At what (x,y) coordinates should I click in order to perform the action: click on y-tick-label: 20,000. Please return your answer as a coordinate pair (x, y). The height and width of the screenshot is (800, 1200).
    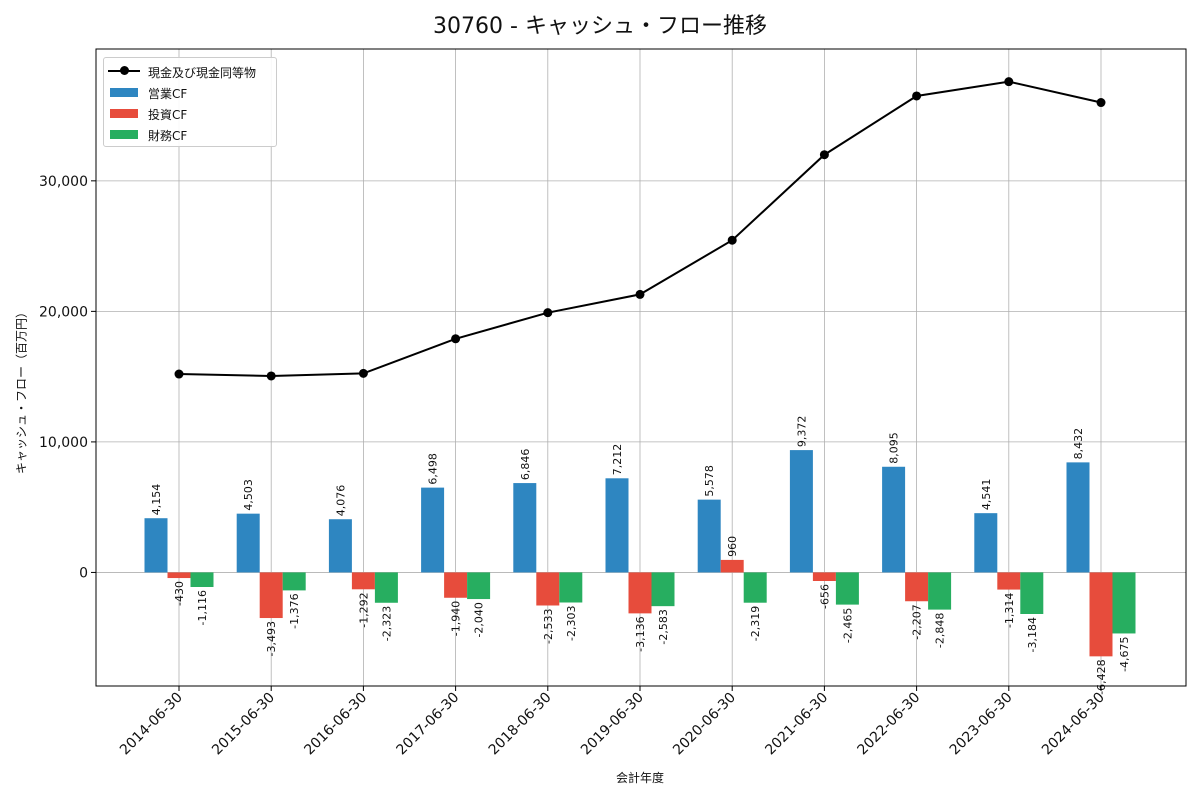
    Looking at the image, I should click on (63, 312).